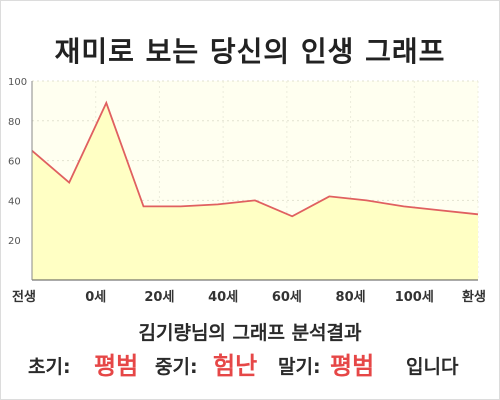  I want to click on x-tick-label: 40세, so click(223, 297).